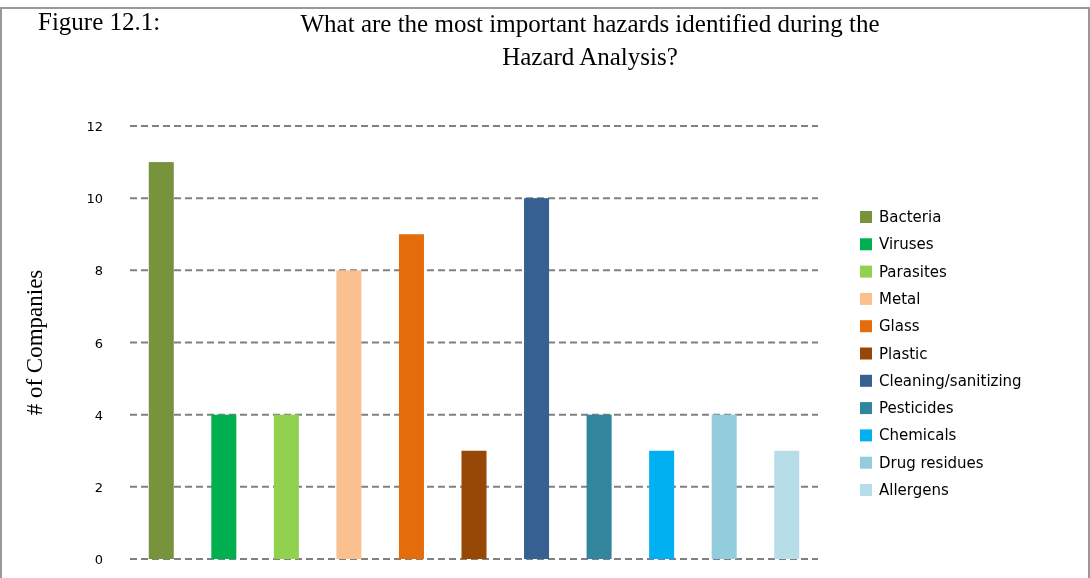 Image resolution: width=1090 pixels, height=578 pixels. What do you see at coordinates (914, 490) in the screenshot?
I see `legend-label: Allergens` at bounding box center [914, 490].